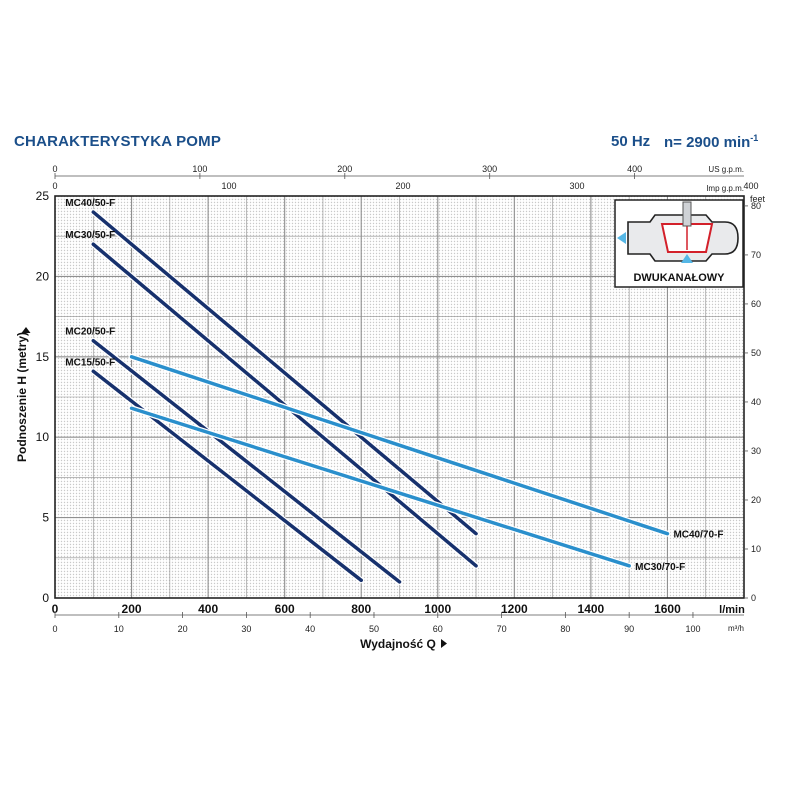  What do you see at coordinates (514, 609) in the screenshot?
I see `x-tick-label: 1200` at bounding box center [514, 609].